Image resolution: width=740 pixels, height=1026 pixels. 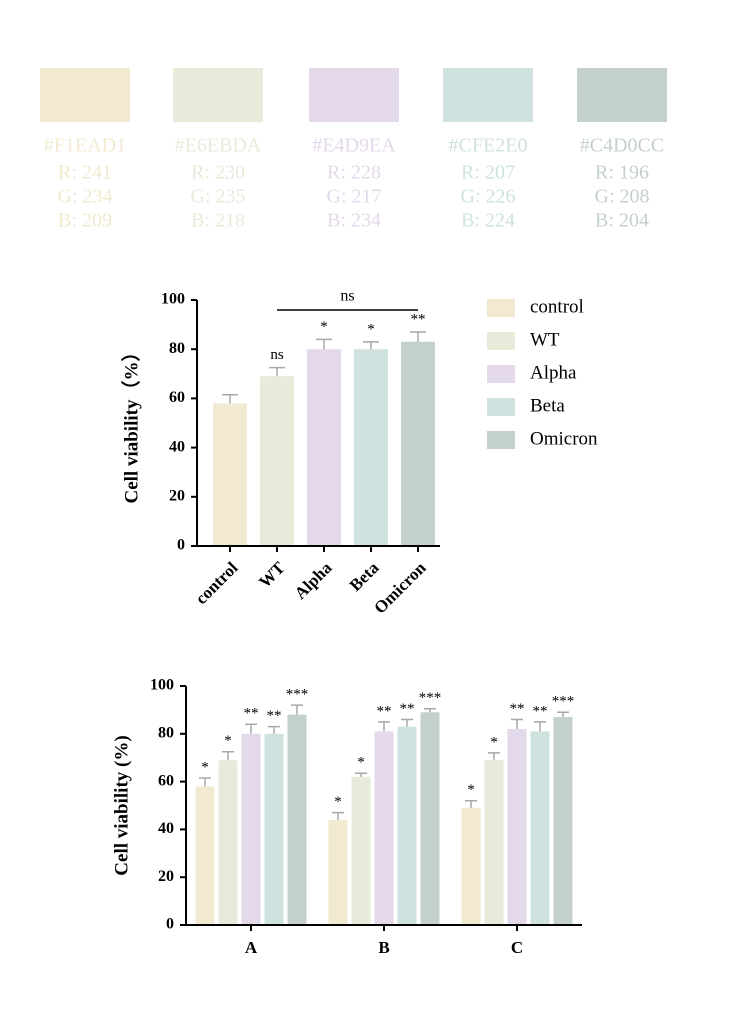 I want to click on r-label: R: 207, so click(x=488, y=173).